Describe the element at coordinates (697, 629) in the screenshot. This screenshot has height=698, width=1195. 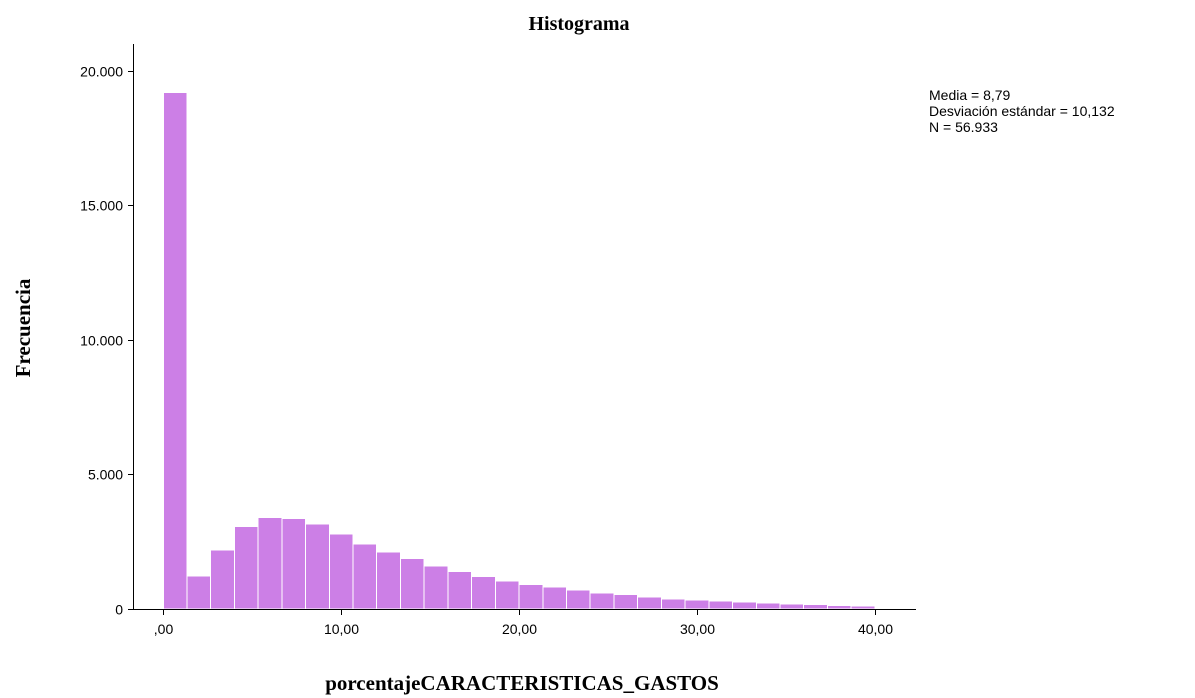
I see `x-tick-label: 30,00` at that location.